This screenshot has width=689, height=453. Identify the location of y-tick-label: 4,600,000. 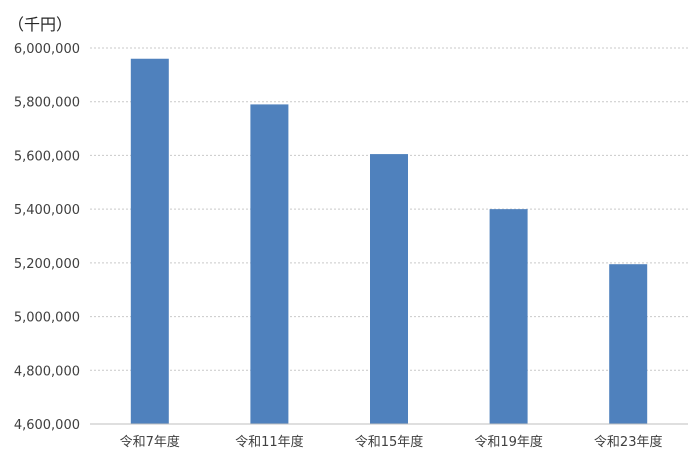
(47, 425).